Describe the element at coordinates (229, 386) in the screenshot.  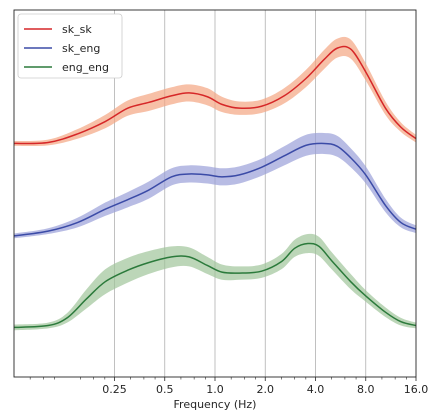
I see `x-axis-ticks: 0.25 0.5 1.0 2.0 4.0 8.0 16.0` at that location.